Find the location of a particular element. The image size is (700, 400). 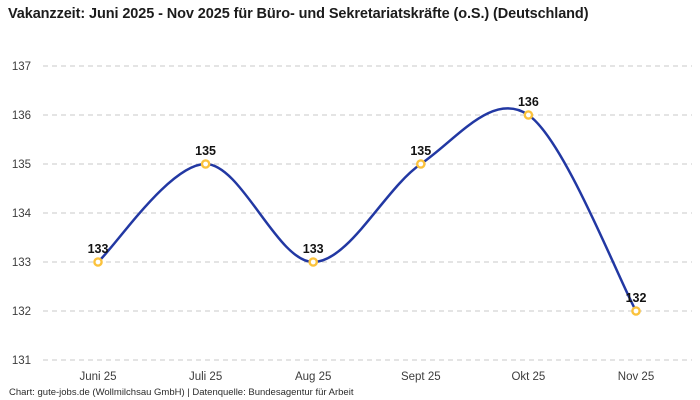

y-axis-tick-label: 131 is located at coordinates (21, 361).